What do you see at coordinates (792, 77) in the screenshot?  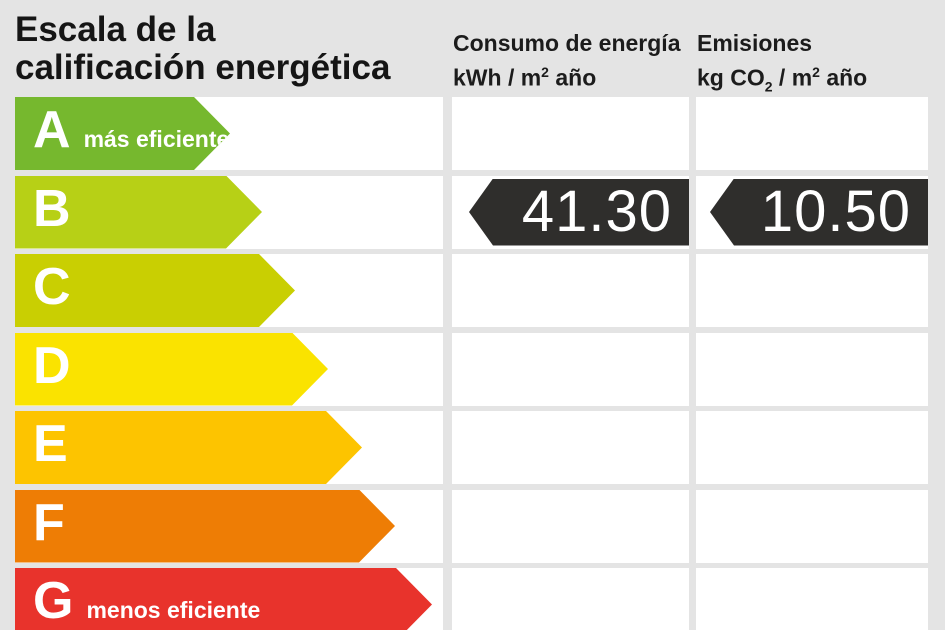 I see `emisiones-unit-mid: / m` at bounding box center [792, 77].